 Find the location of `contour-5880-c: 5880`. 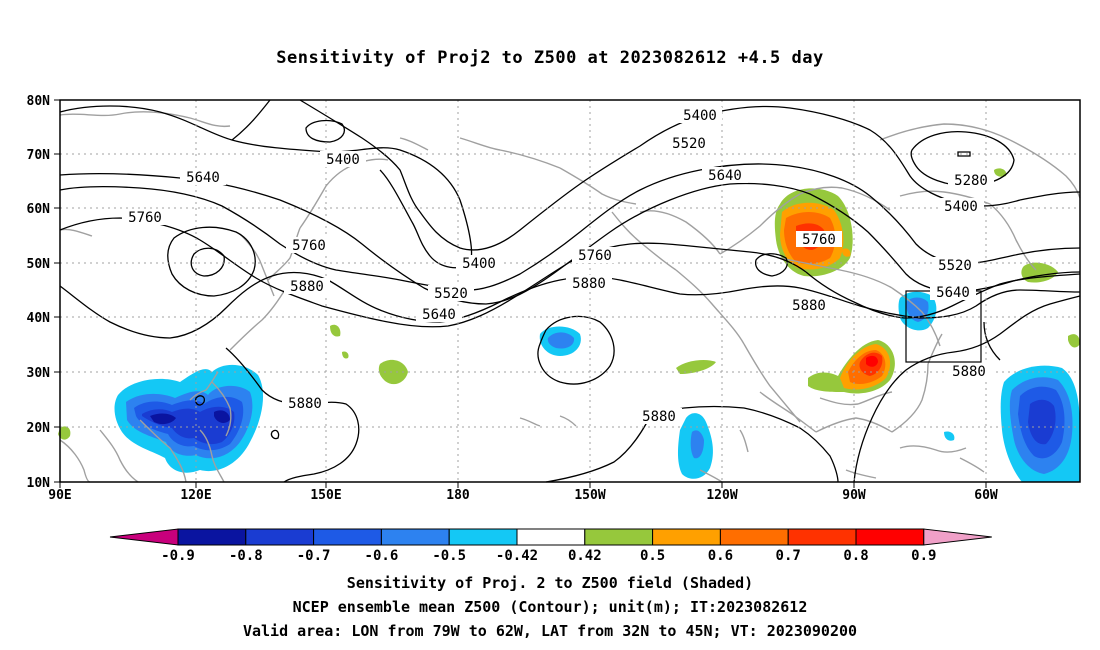

contour-5880-c: 5880 is located at coordinates (305, 403).